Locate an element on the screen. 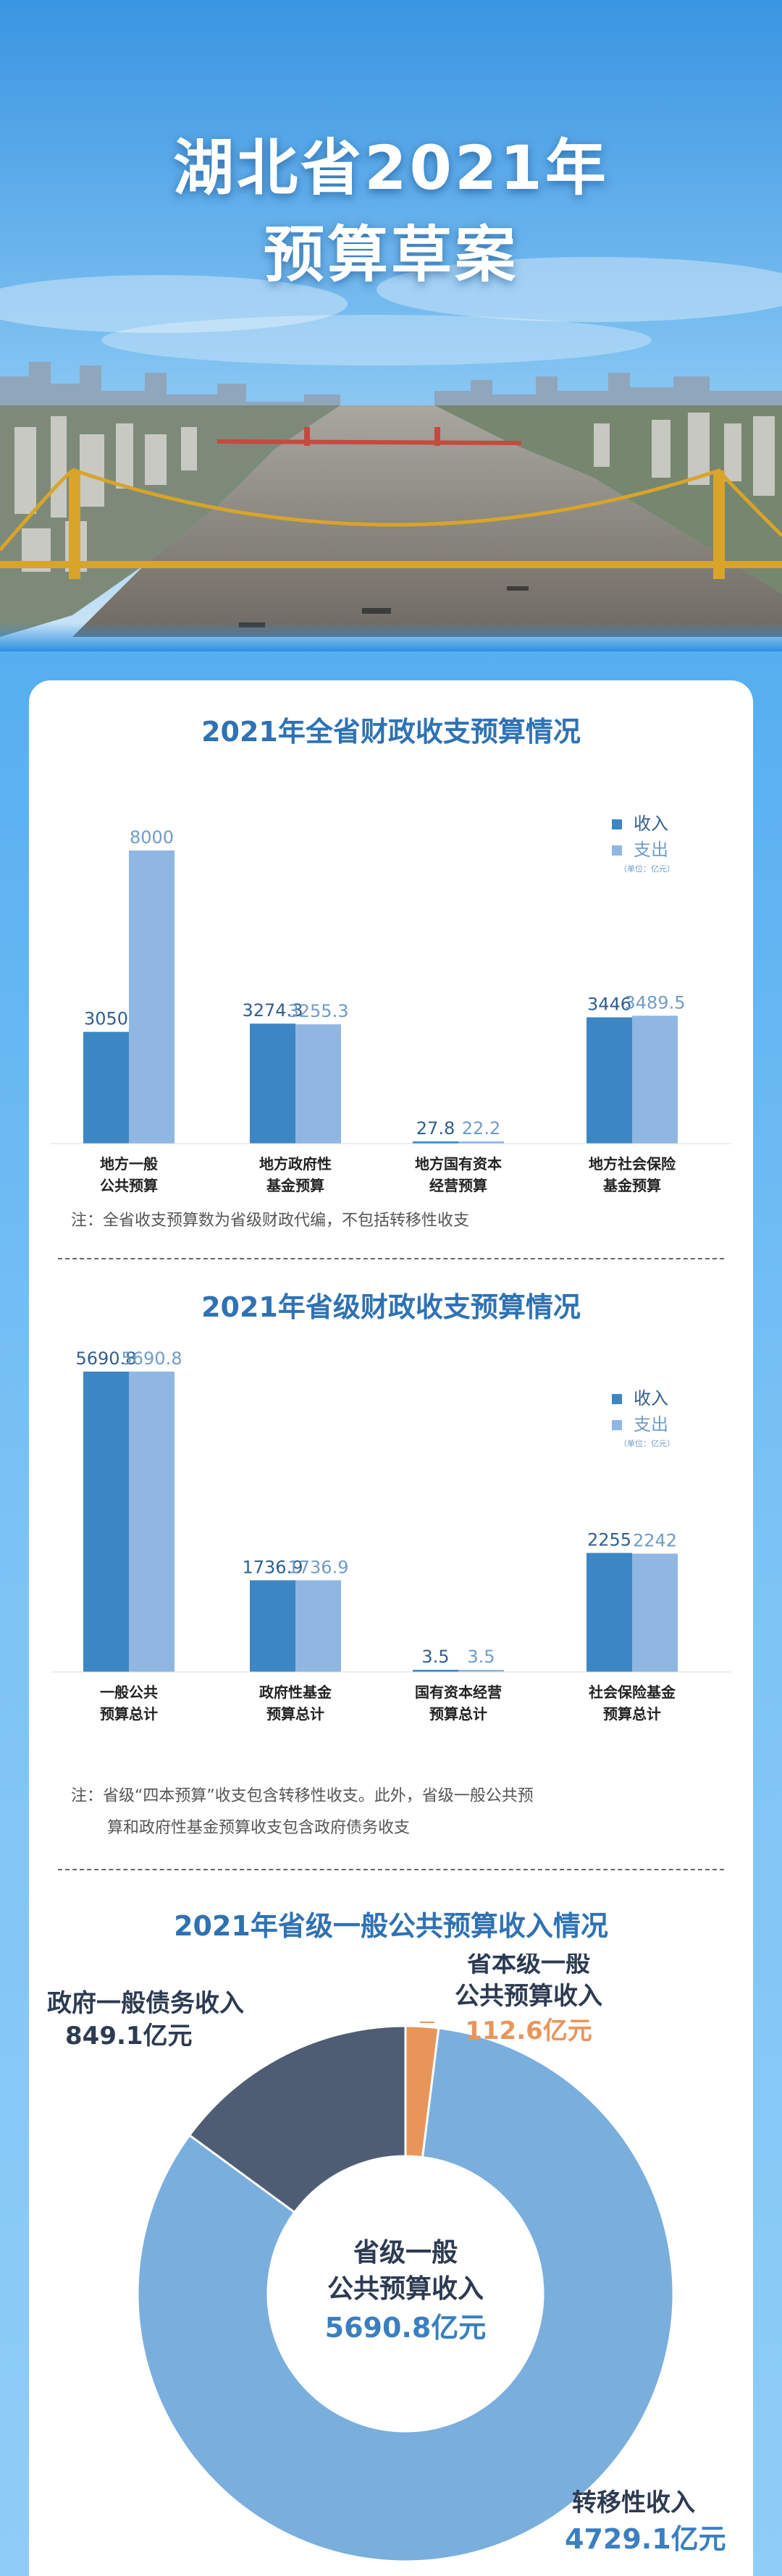 The height and width of the screenshot is (2576, 782). slice-value: 849.1亿元 is located at coordinates (129, 2037).